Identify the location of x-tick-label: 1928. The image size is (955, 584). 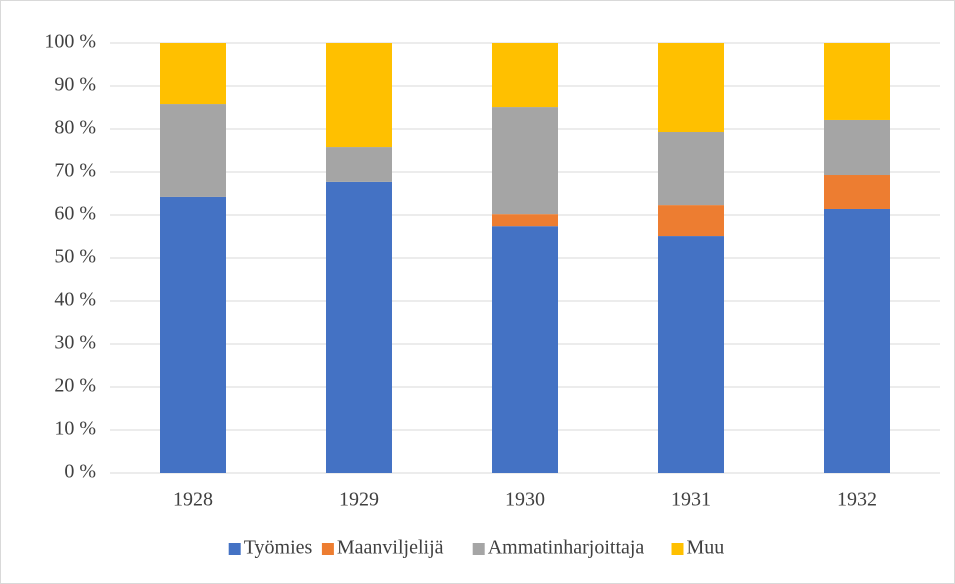
(193, 500).